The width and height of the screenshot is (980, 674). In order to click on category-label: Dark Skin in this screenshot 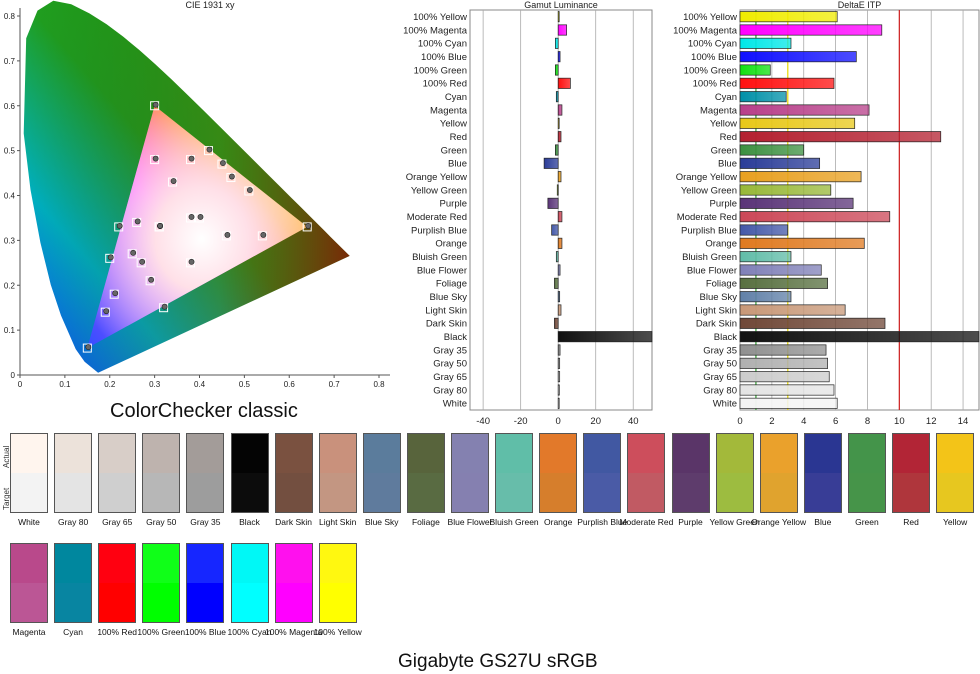, I will do `click(716, 324)`.